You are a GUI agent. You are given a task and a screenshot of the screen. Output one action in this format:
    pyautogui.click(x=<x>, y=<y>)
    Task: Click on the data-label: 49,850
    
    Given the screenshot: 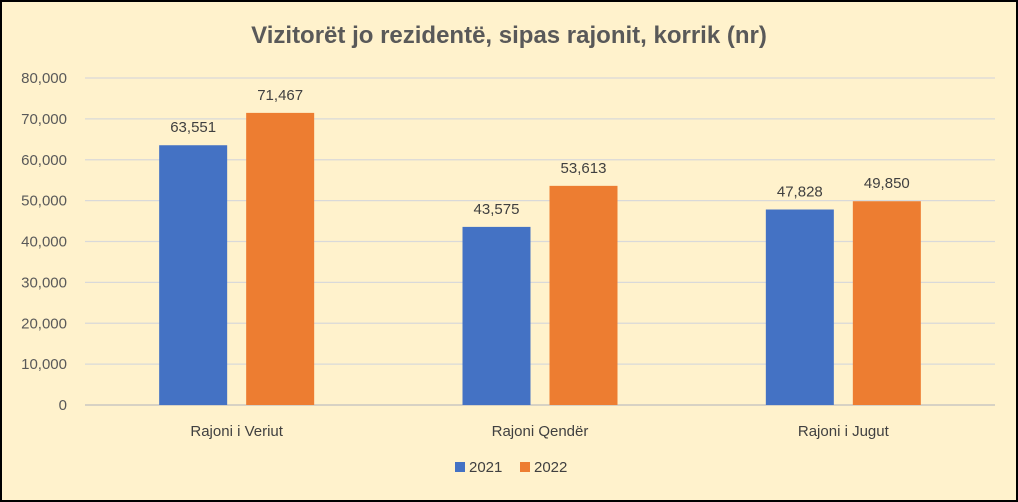 What is the action you would take?
    pyautogui.click(x=887, y=183)
    